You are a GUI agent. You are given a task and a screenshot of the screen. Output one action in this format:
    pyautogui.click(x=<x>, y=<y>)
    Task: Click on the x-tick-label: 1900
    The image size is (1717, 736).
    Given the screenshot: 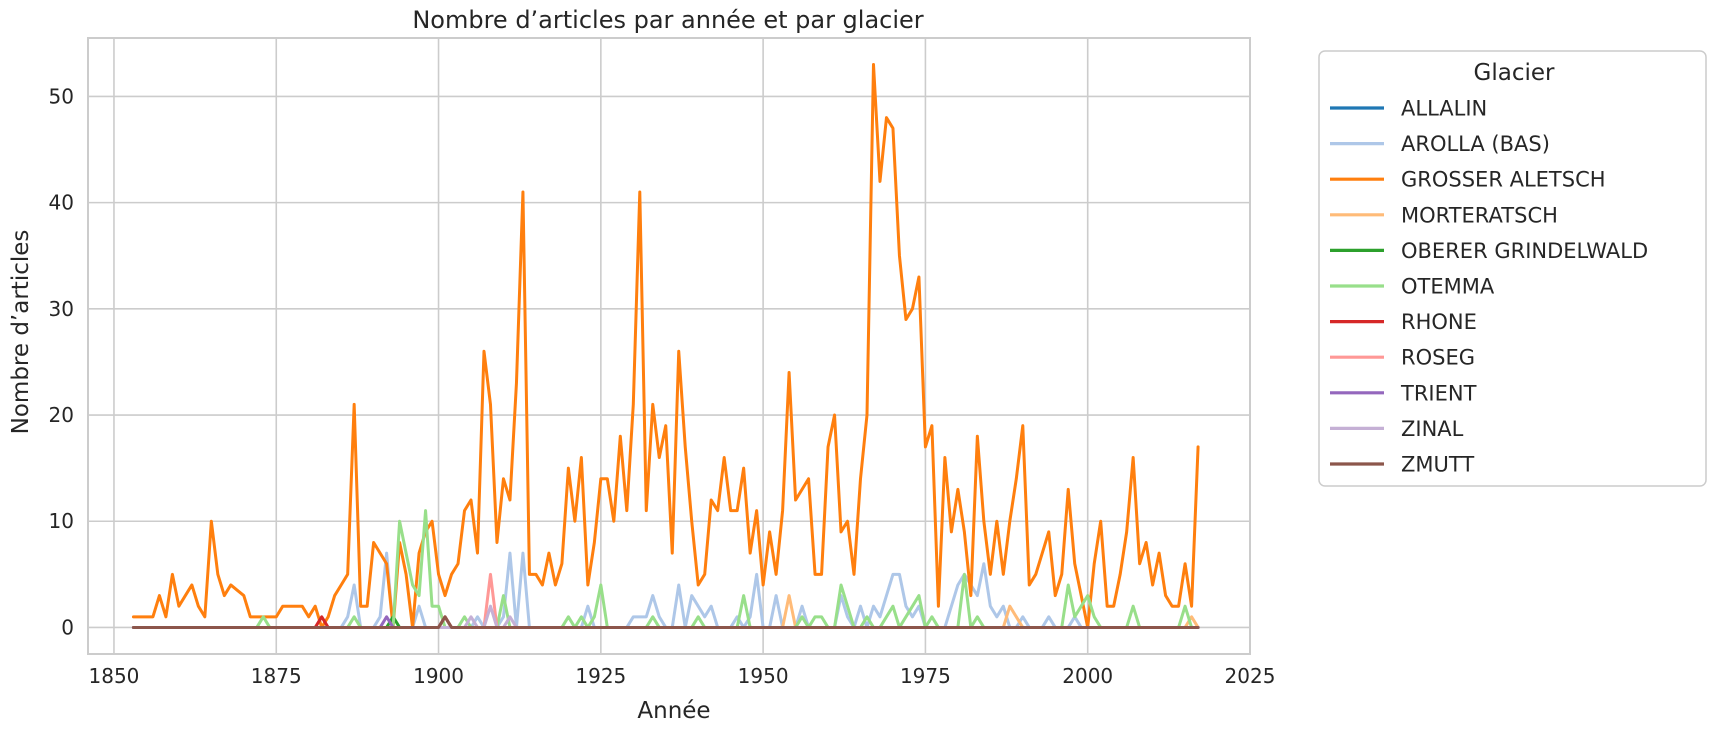 What is the action you would take?
    pyautogui.click(x=438, y=676)
    